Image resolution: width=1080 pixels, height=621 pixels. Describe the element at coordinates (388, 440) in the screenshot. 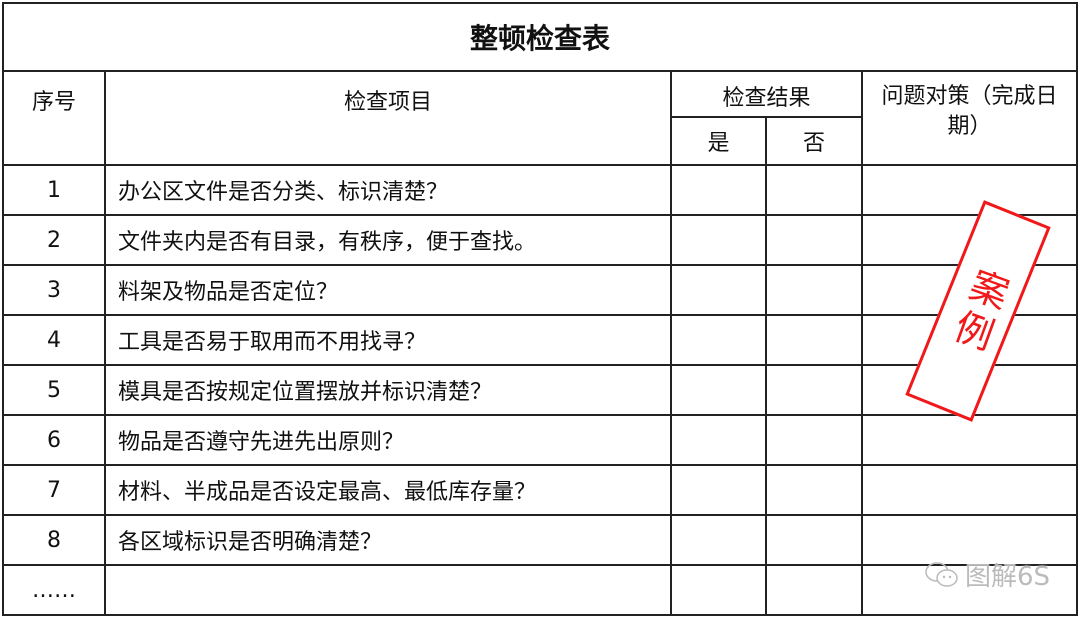

I see `row-item: 物品是否遵守先进先出原则？` at that location.